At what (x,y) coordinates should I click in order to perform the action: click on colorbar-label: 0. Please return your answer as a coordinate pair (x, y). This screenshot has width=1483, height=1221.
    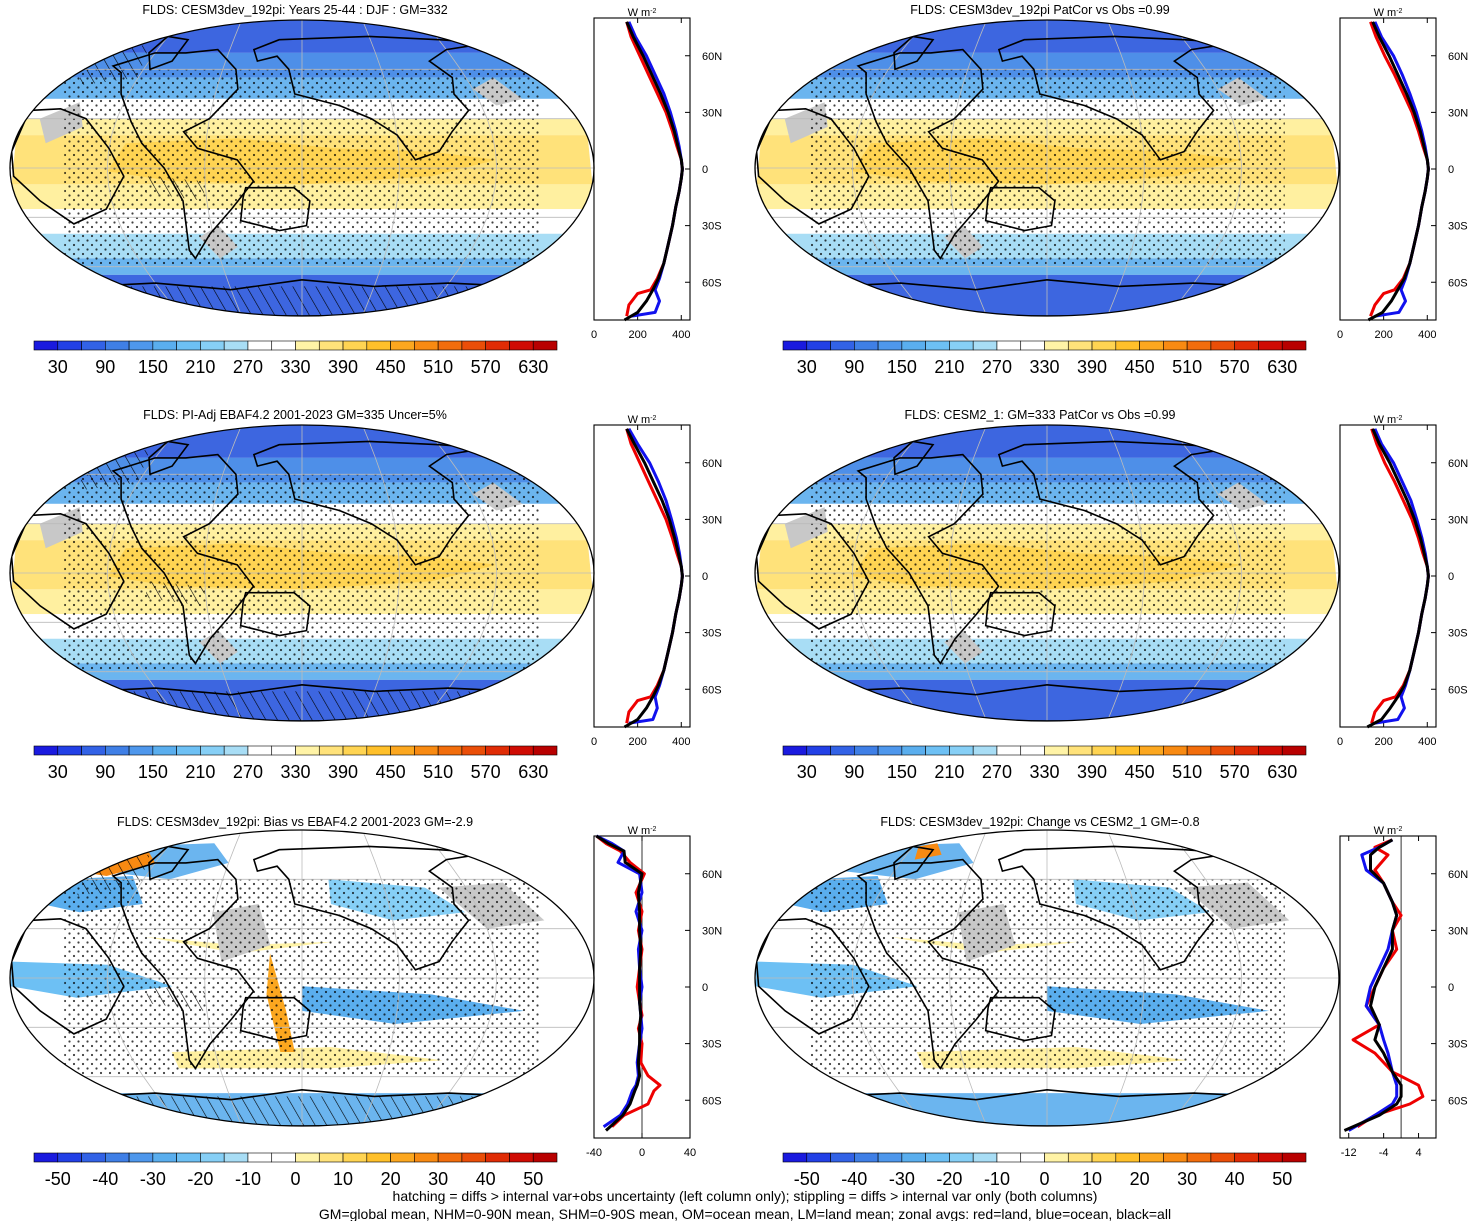
    Looking at the image, I should click on (1044, 1179).